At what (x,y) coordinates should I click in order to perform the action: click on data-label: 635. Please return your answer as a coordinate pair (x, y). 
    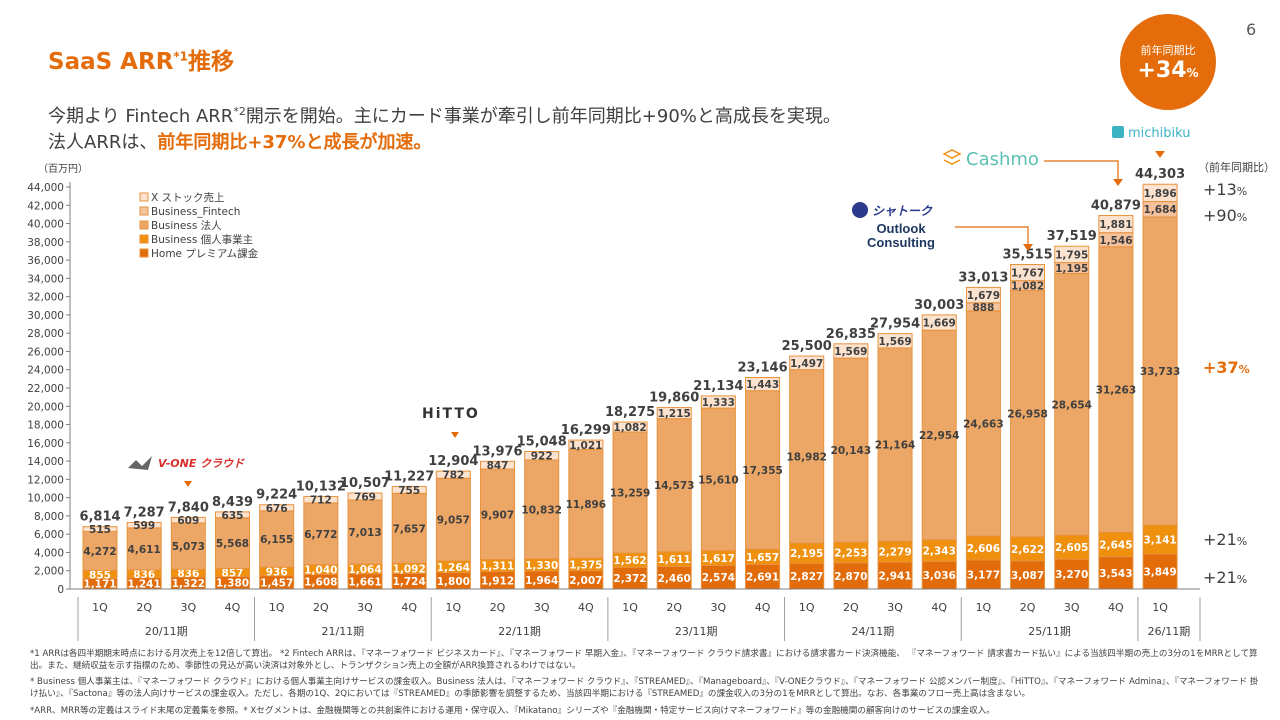
    Looking at the image, I should click on (233, 516).